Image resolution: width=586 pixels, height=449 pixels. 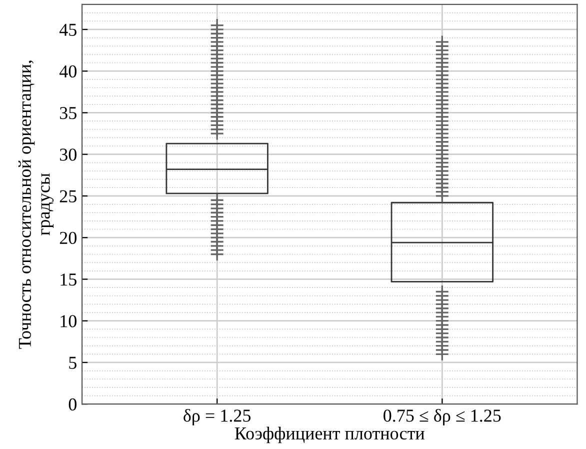 I want to click on y-tick-label: 0, so click(x=72, y=404).